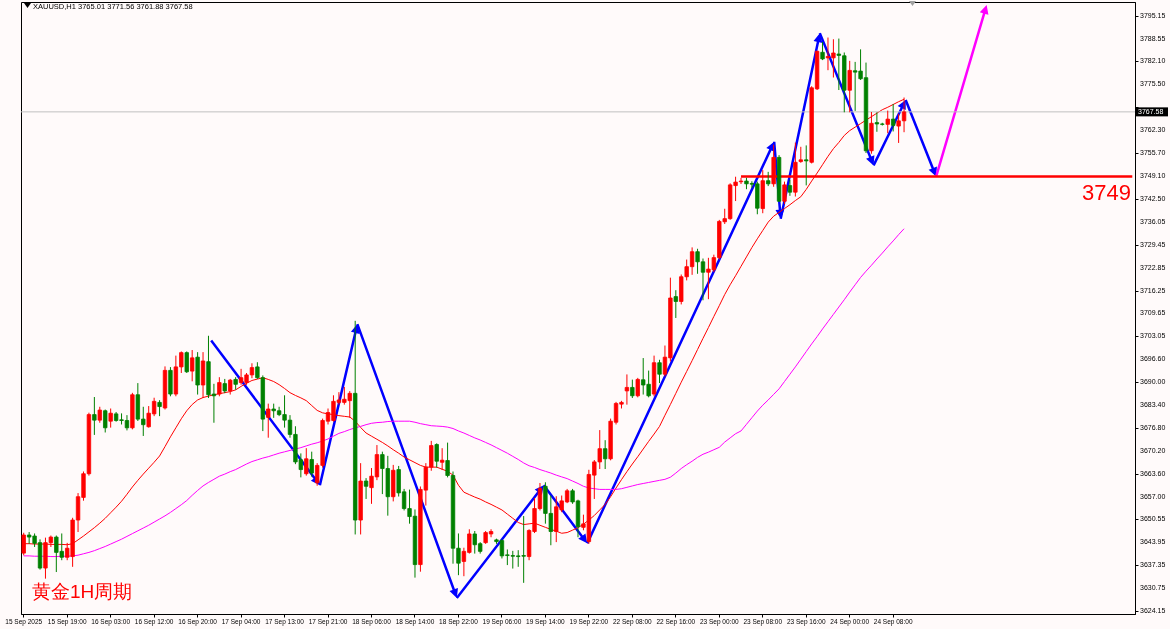  Describe the element at coordinates (82, 591) in the screenshot. I see `annotation: 黄金1H周期` at that location.